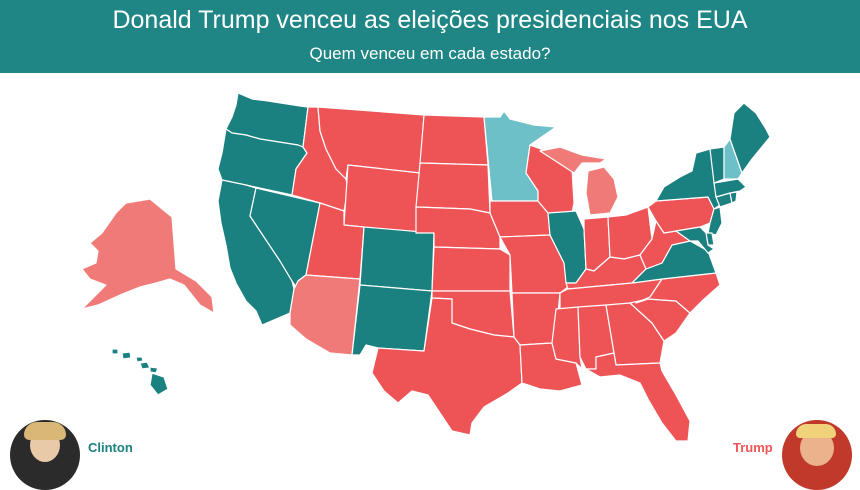  What do you see at coordinates (325, 315) in the screenshot?
I see `state-AZ` at bounding box center [325, 315].